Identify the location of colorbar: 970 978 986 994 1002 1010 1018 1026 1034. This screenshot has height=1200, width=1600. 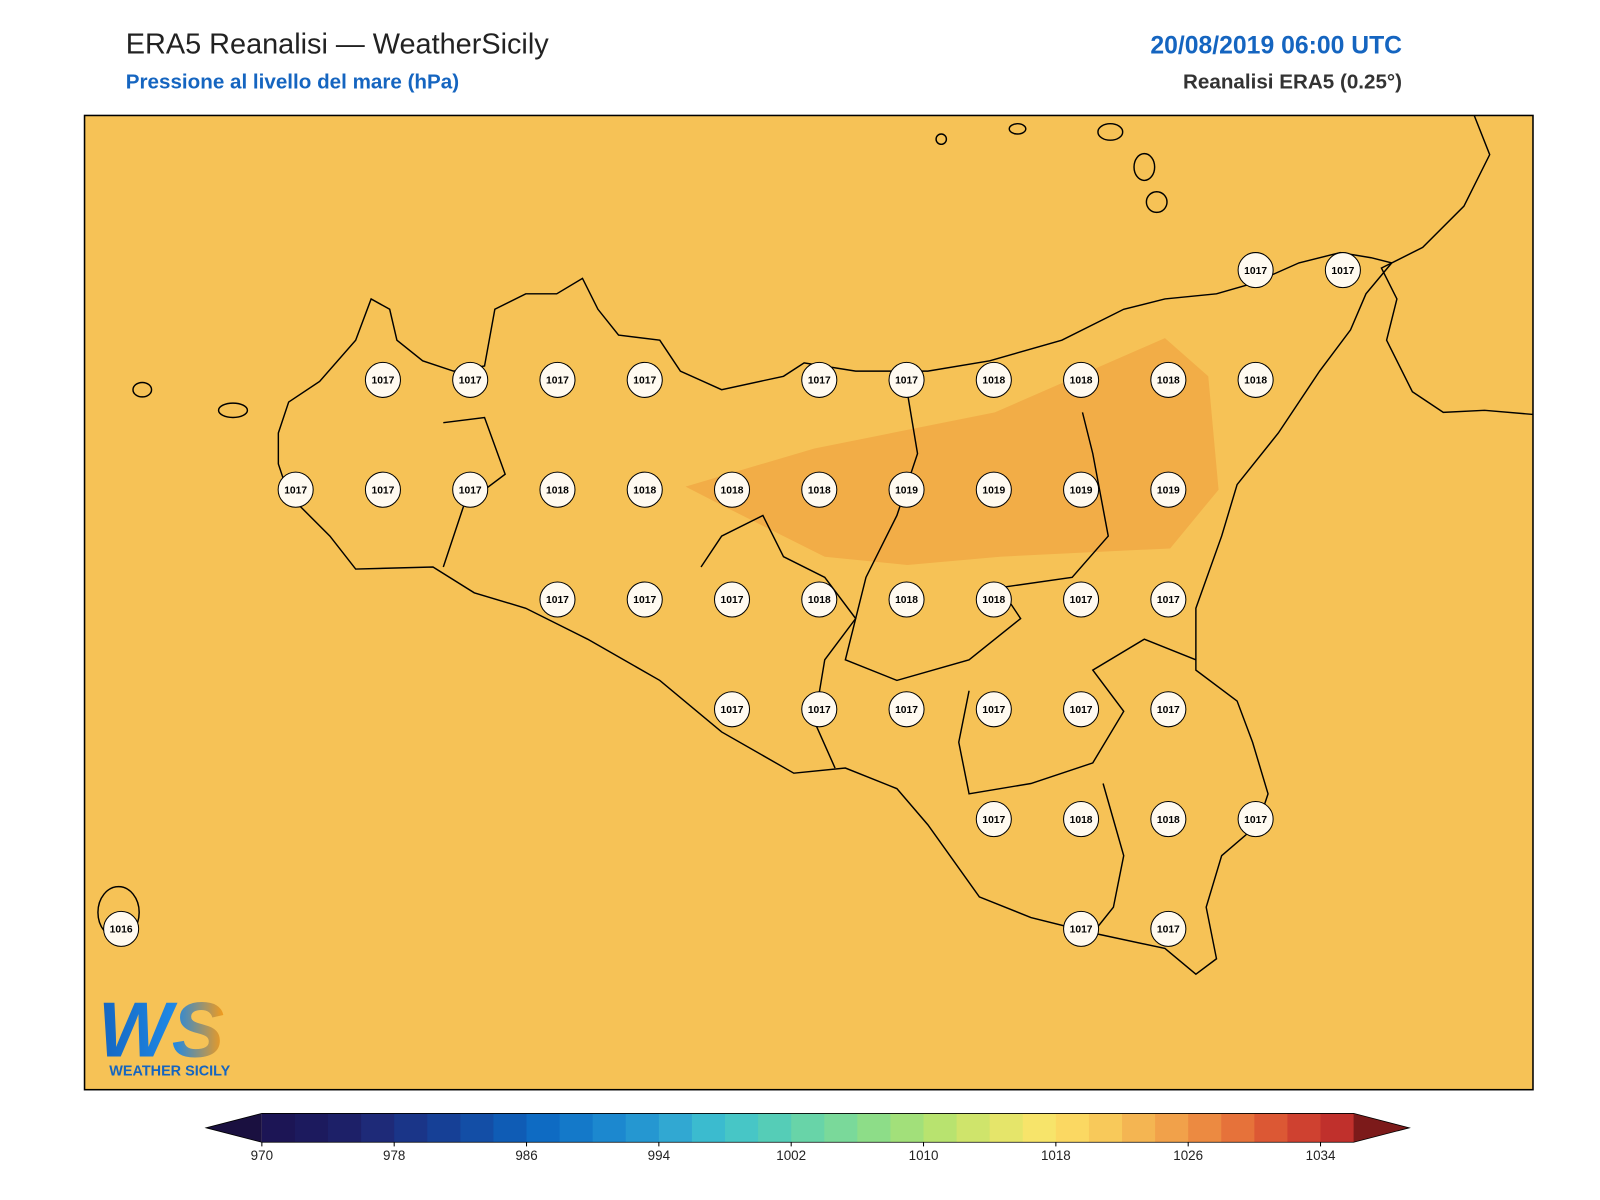
(807, 1137).